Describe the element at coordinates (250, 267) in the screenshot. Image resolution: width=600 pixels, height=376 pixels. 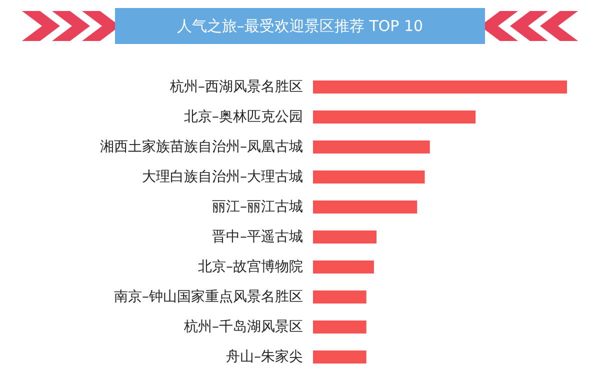
I see `y-tick-label: 北京–故宫博物院` at that location.